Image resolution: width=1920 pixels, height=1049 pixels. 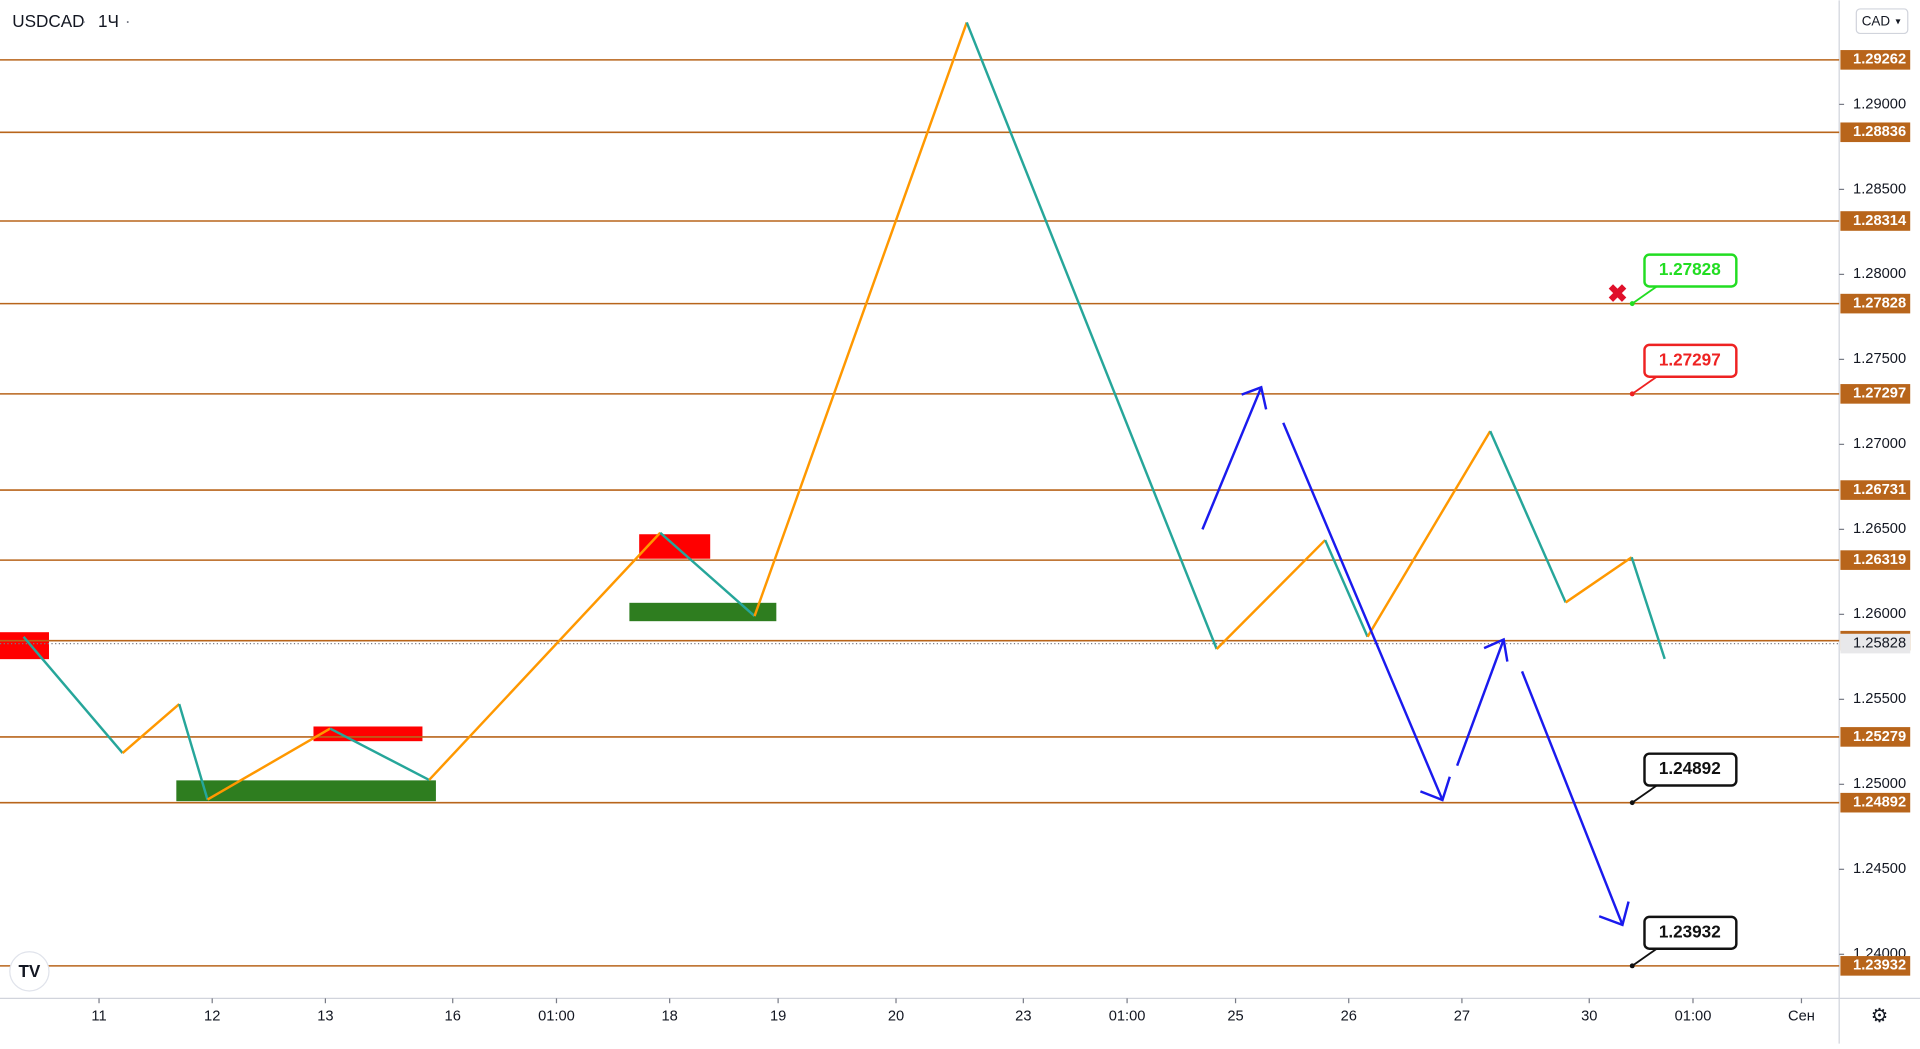 I want to click on level-label: 1.29262, so click(x=1879, y=60).